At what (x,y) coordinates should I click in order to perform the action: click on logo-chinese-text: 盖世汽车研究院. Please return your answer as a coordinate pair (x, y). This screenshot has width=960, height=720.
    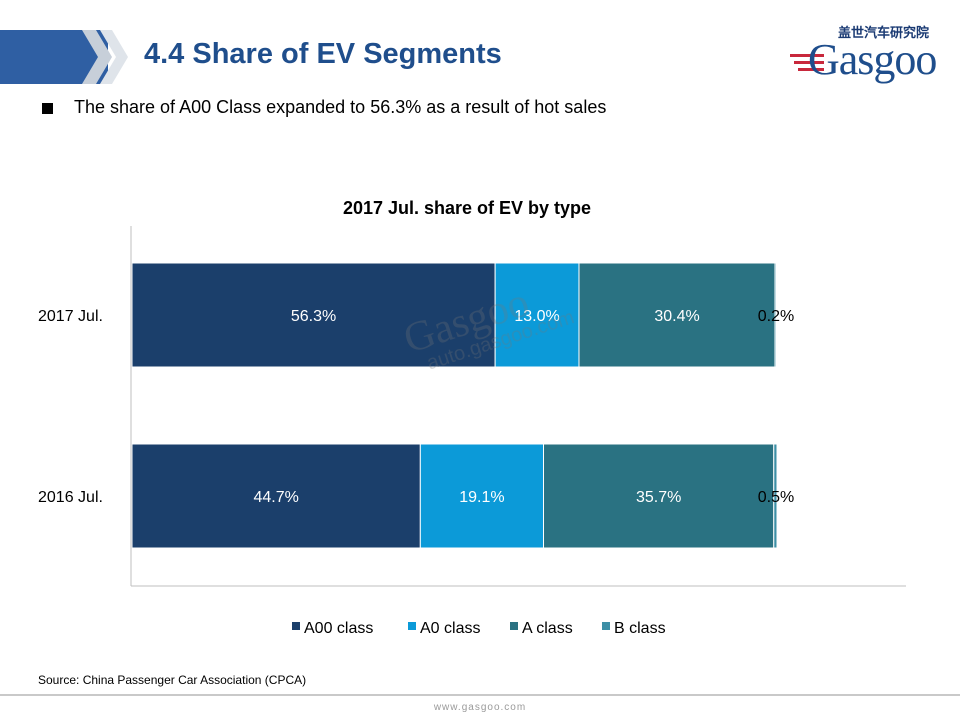
    Looking at the image, I should click on (884, 33).